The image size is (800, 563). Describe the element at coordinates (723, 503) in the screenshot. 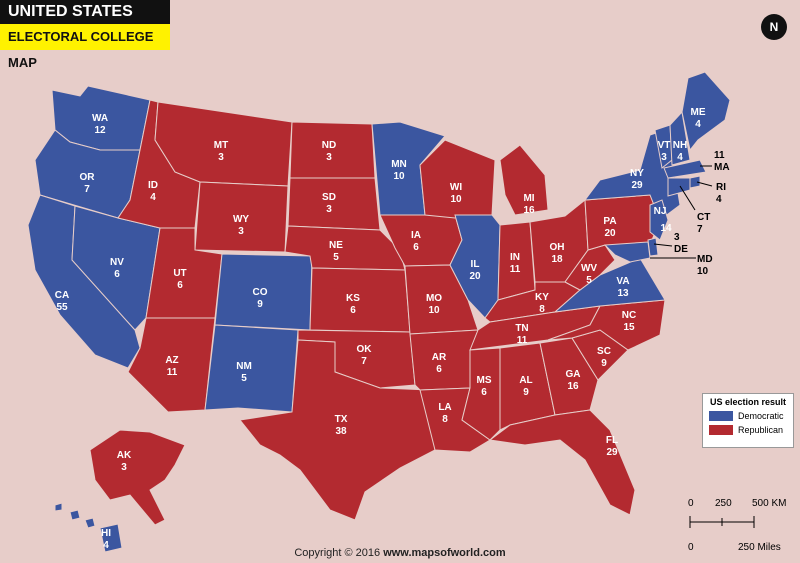

I see `scale-km-250: 250` at that location.